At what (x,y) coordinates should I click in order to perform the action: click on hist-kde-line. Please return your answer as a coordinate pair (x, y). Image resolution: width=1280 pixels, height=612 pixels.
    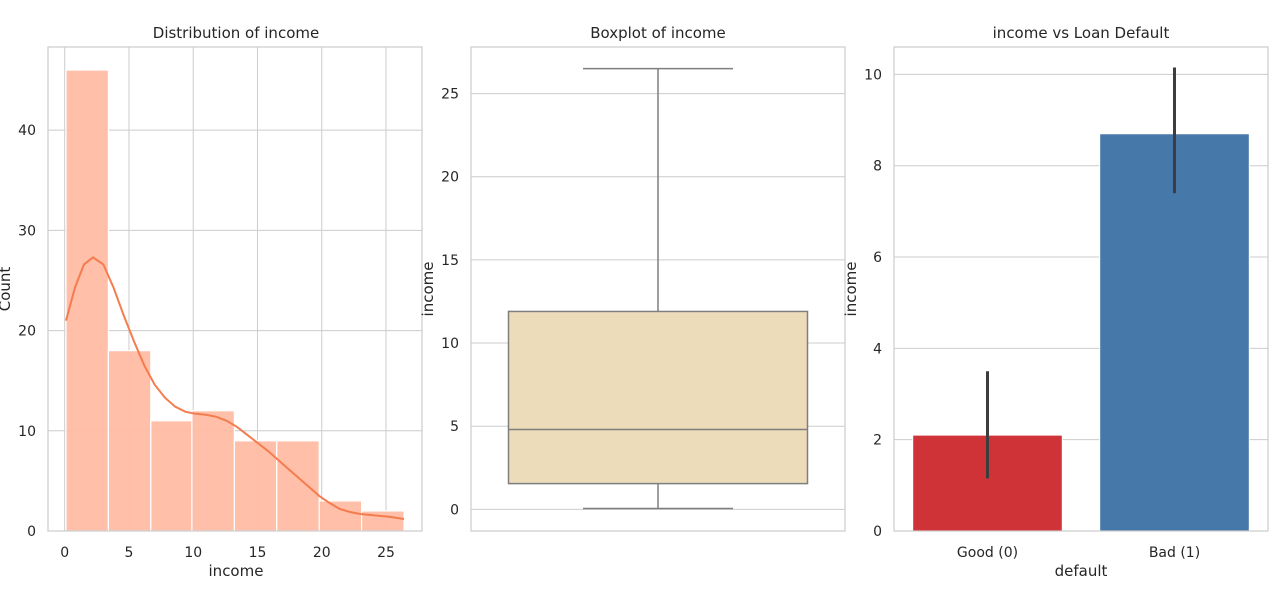
    Looking at the image, I should click on (235, 388).